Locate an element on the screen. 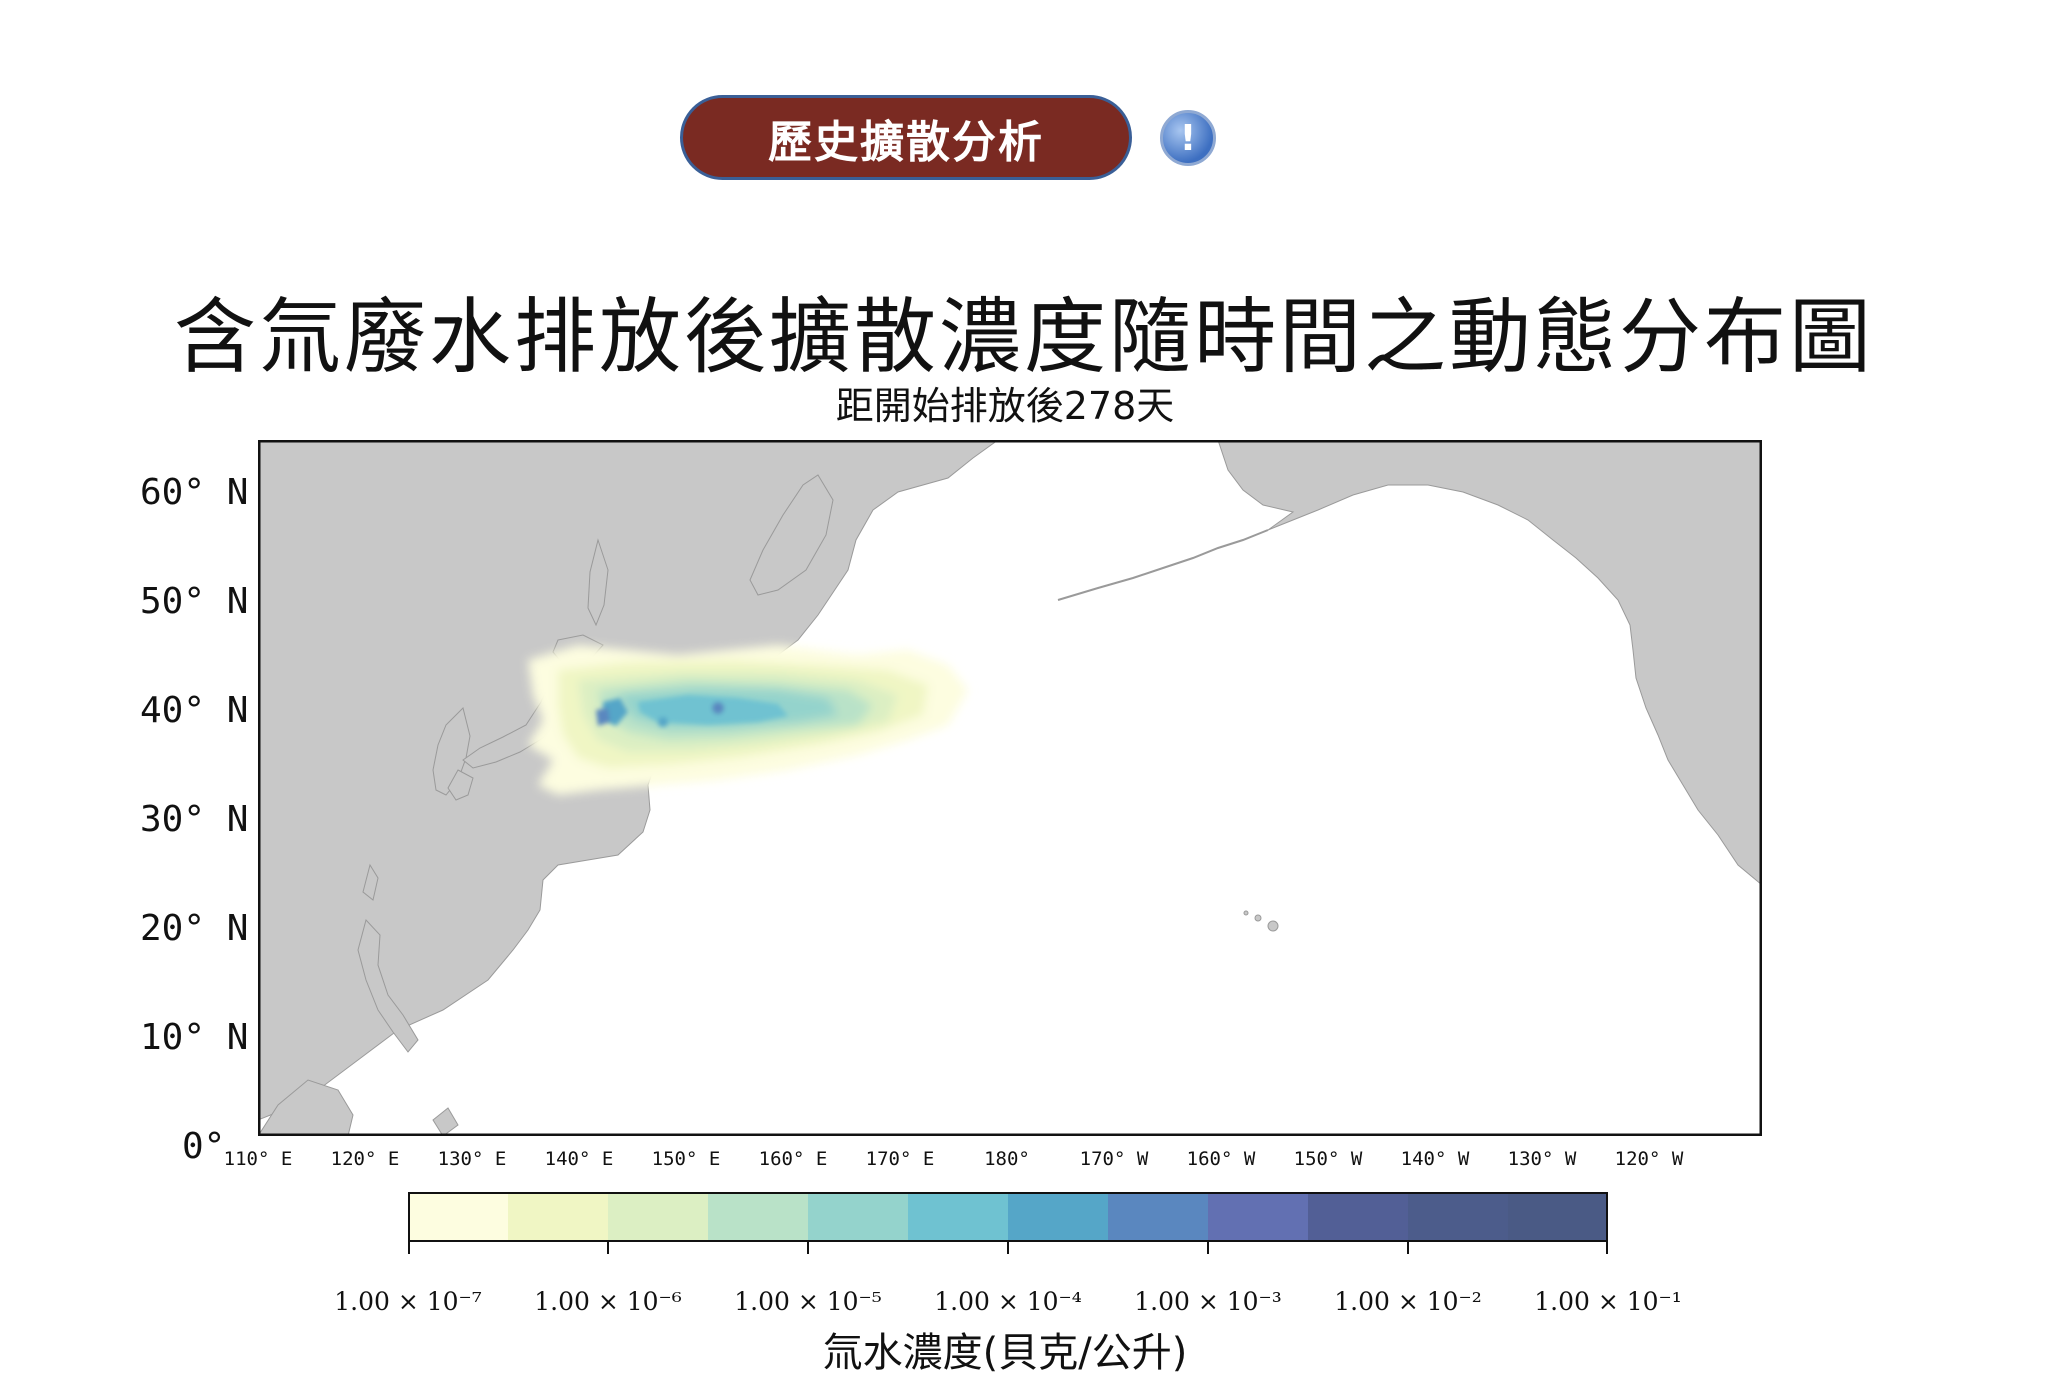  lon-label-150w: 150° W is located at coordinates (1328, 1159).